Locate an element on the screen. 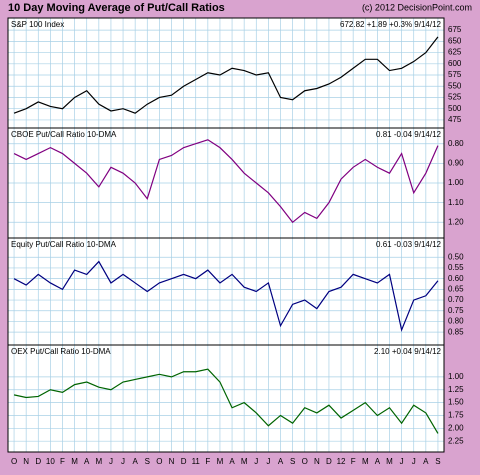 This screenshot has height=475, width=480. x-tick-label: 12 is located at coordinates (341, 461).